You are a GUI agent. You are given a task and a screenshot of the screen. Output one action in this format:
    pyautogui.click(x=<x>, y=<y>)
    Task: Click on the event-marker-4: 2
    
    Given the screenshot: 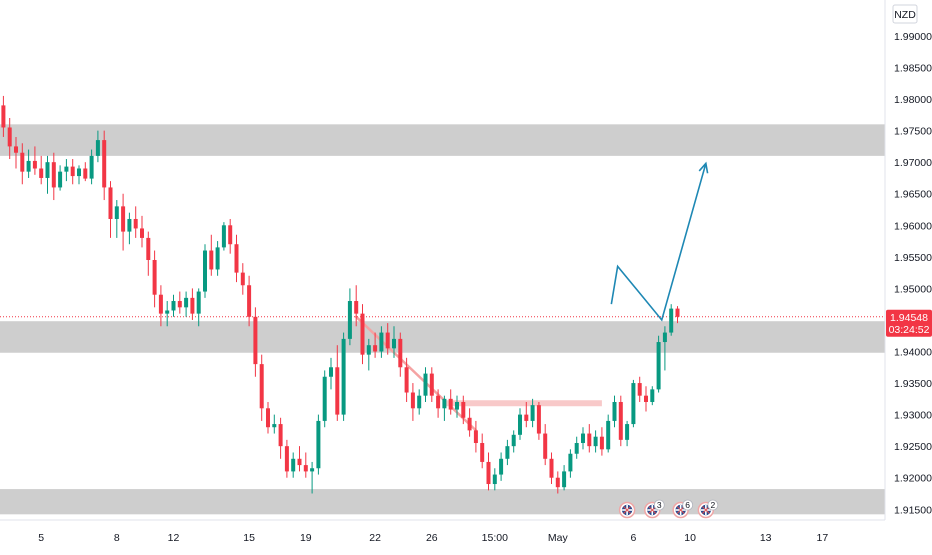 What is the action you would take?
    pyautogui.click(x=708, y=509)
    